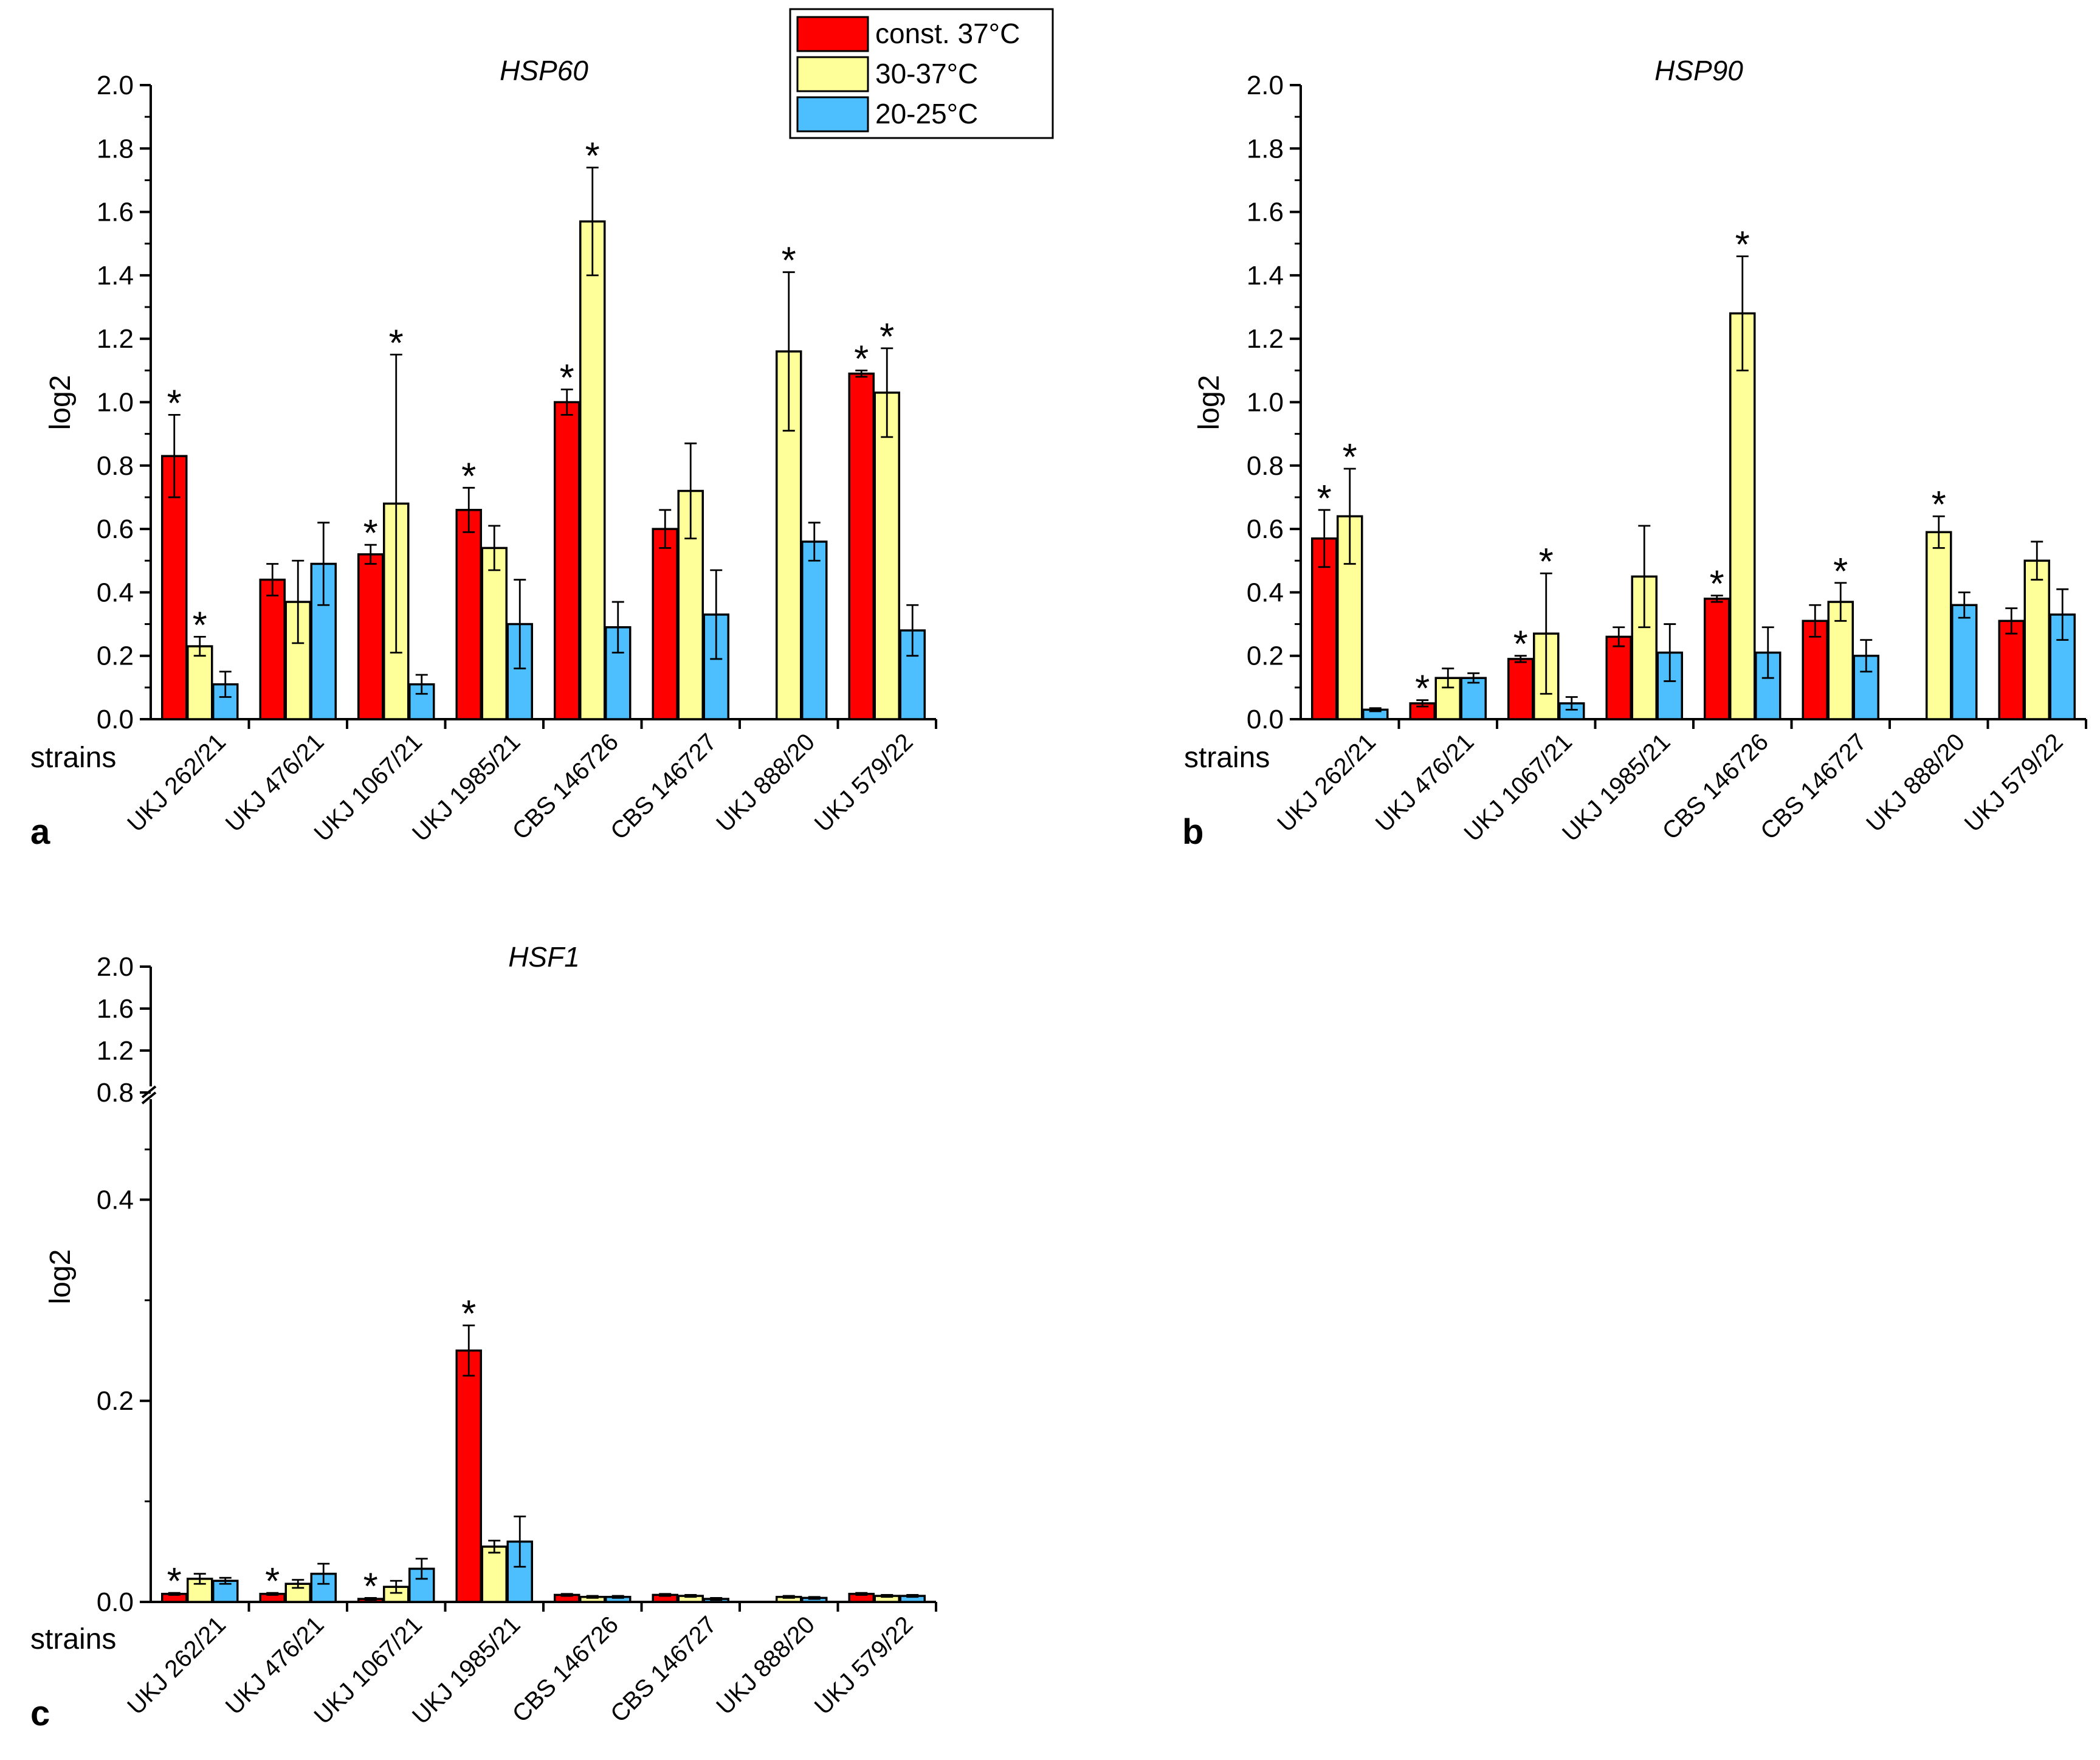 This screenshot has width=2100, height=1760. Describe the element at coordinates (40, 1713) in the screenshot. I see `panel-letter: c` at that location.